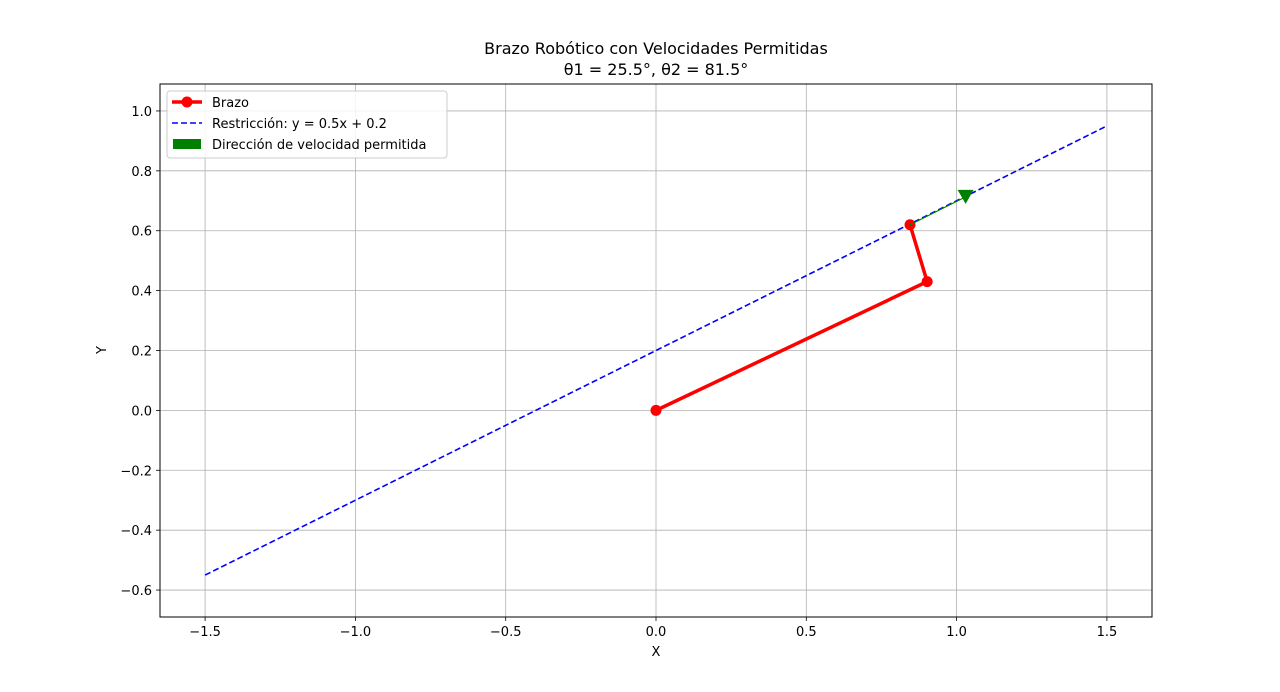 The height and width of the screenshot is (692, 1280). Describe the element at coordinates (965, 196) in the screenshot. I see `velocity-arrow-head` at that location.